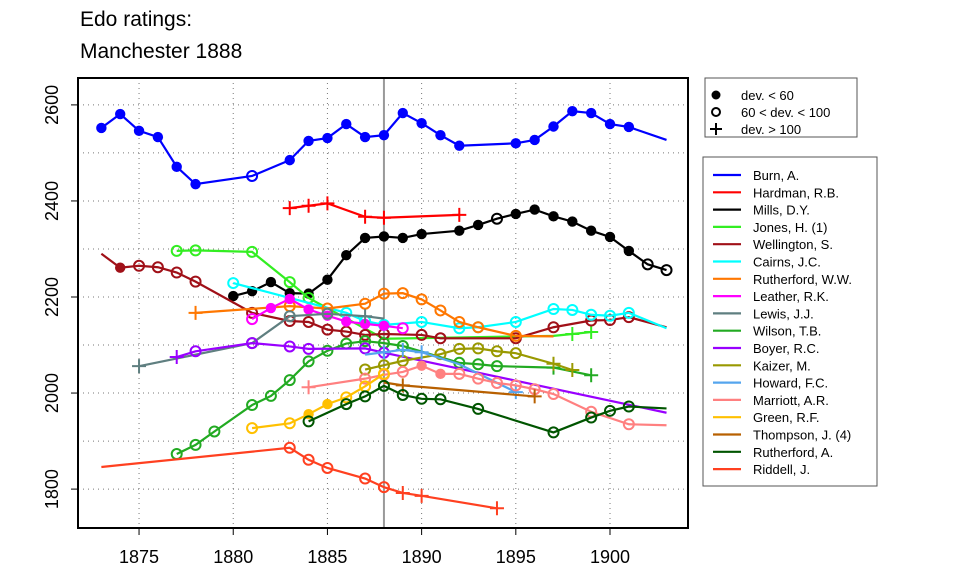  Describe the element at coordinates (793, 244) in the screenshot. I see `legend-label: Wellington, S.` at that location.